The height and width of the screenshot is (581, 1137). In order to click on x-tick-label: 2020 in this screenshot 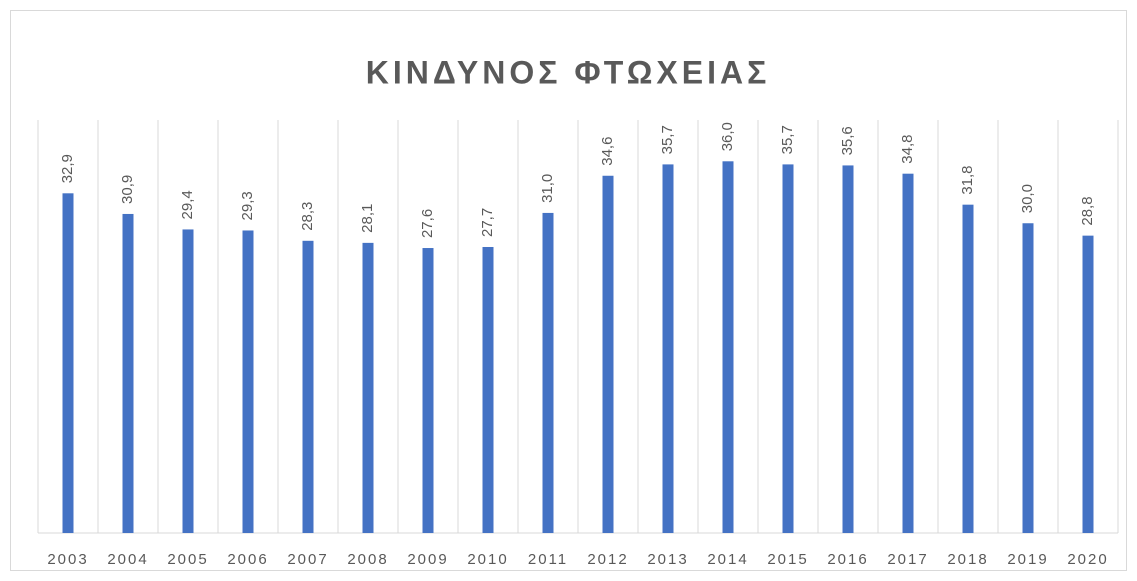, I will do `click(1087, 559)`.